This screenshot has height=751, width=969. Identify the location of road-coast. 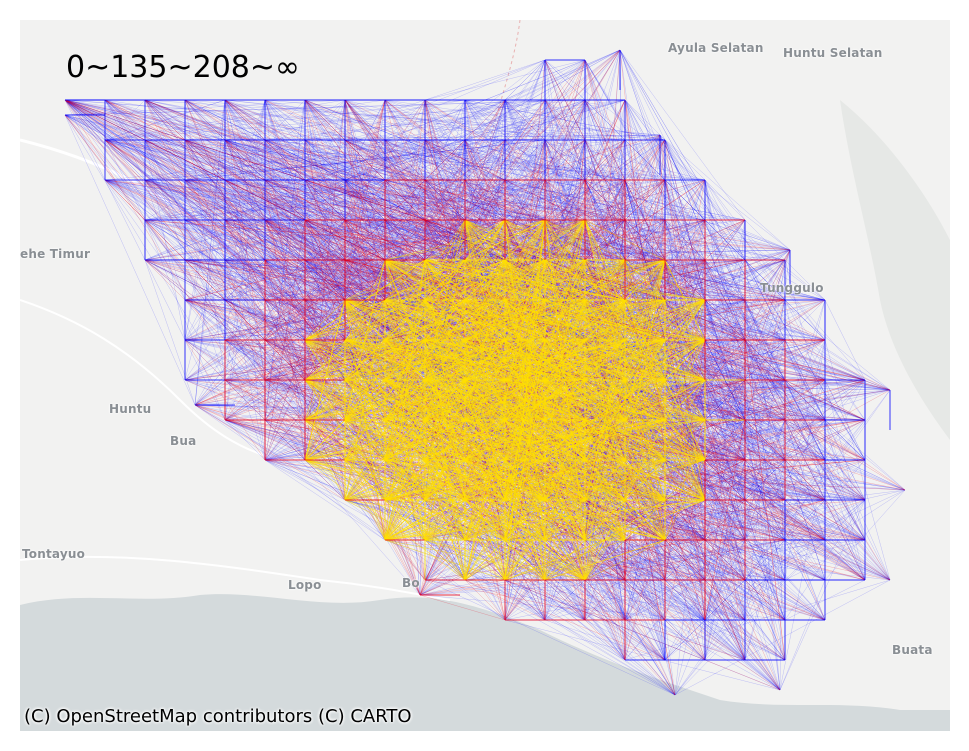
(235, 578).